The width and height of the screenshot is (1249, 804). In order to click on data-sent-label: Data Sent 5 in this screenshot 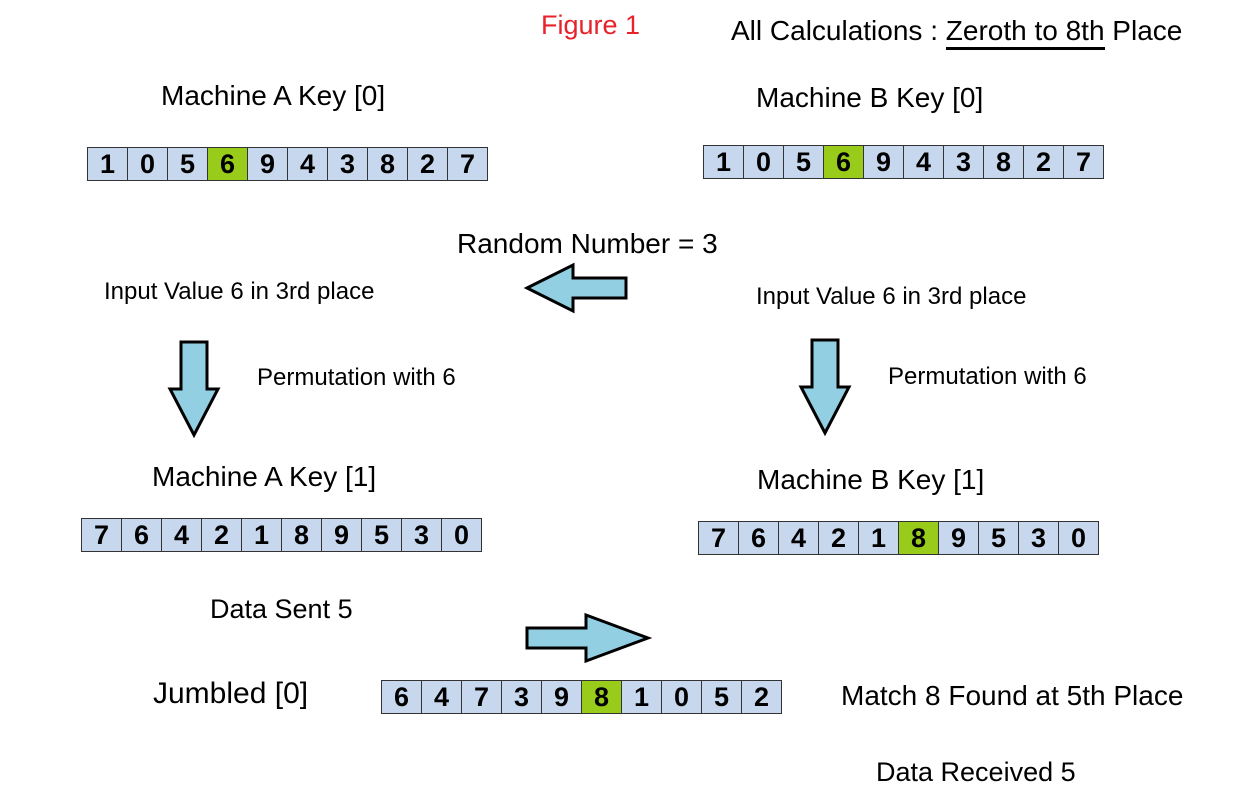, I will do `click(281, 609)`.